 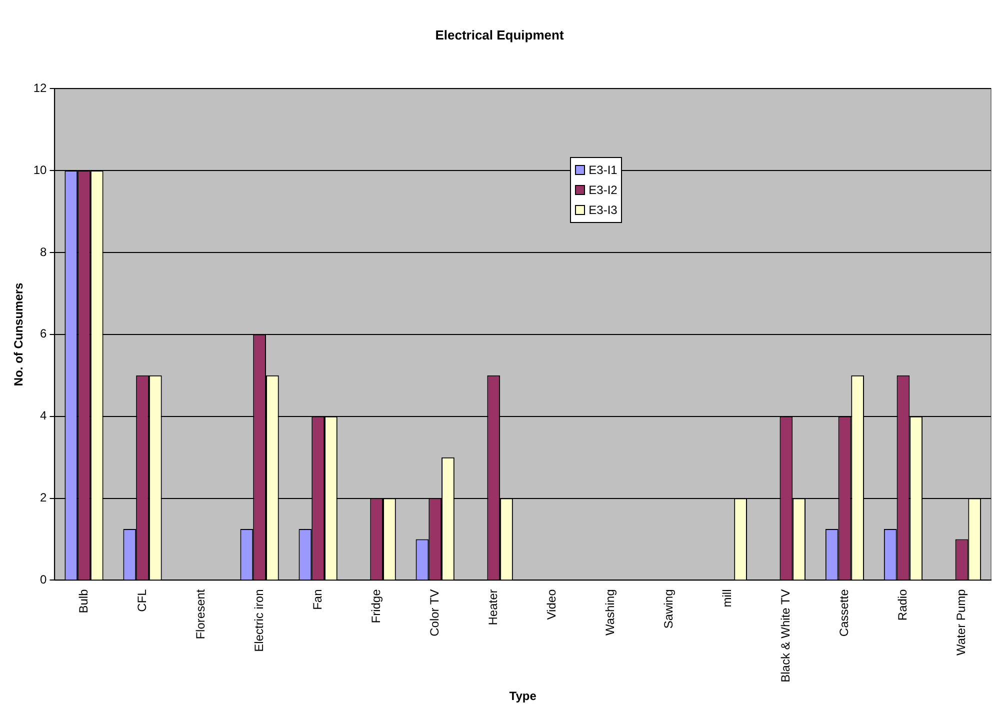 I want to click on x-tick-label: Bulb, so click(x=83, y=601).